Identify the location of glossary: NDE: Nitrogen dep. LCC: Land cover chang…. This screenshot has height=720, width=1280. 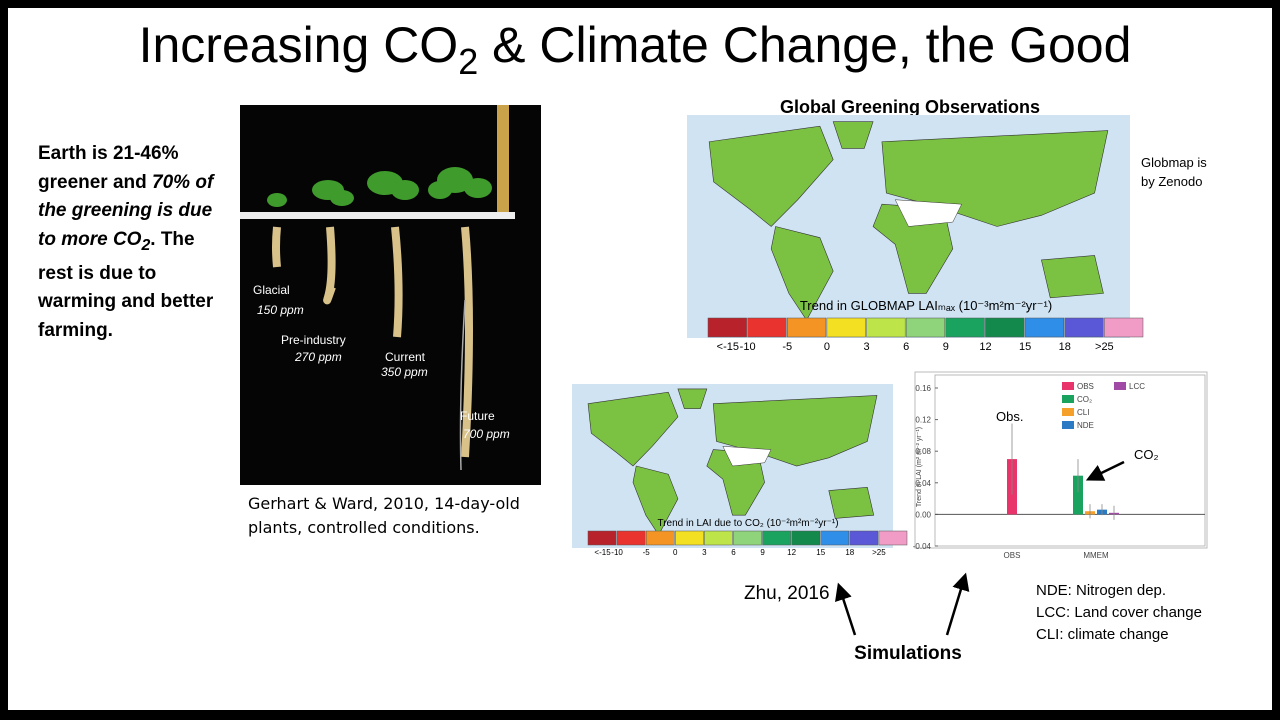
(1119, 612).